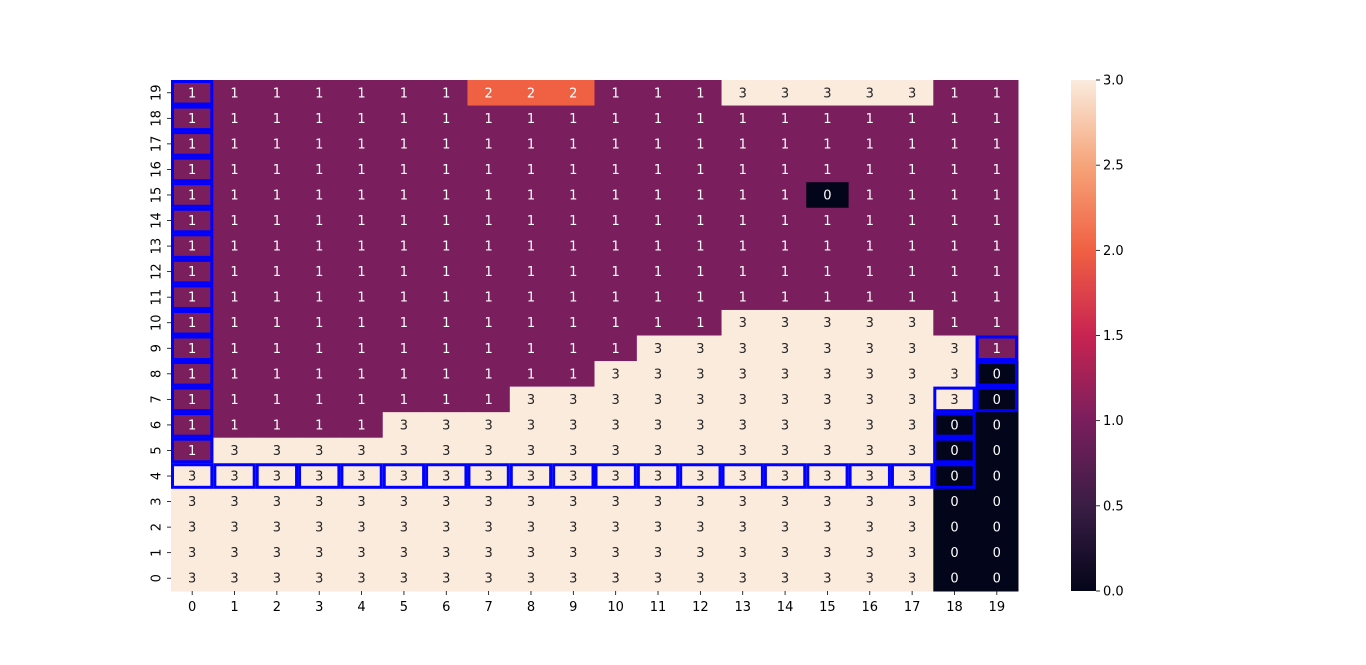 This screenshot has width=1366, height=665. What do you see at coordinates (954, 607) in the screenshot?
I see `x-tick-label: 18` at bounding box center [954, 607].